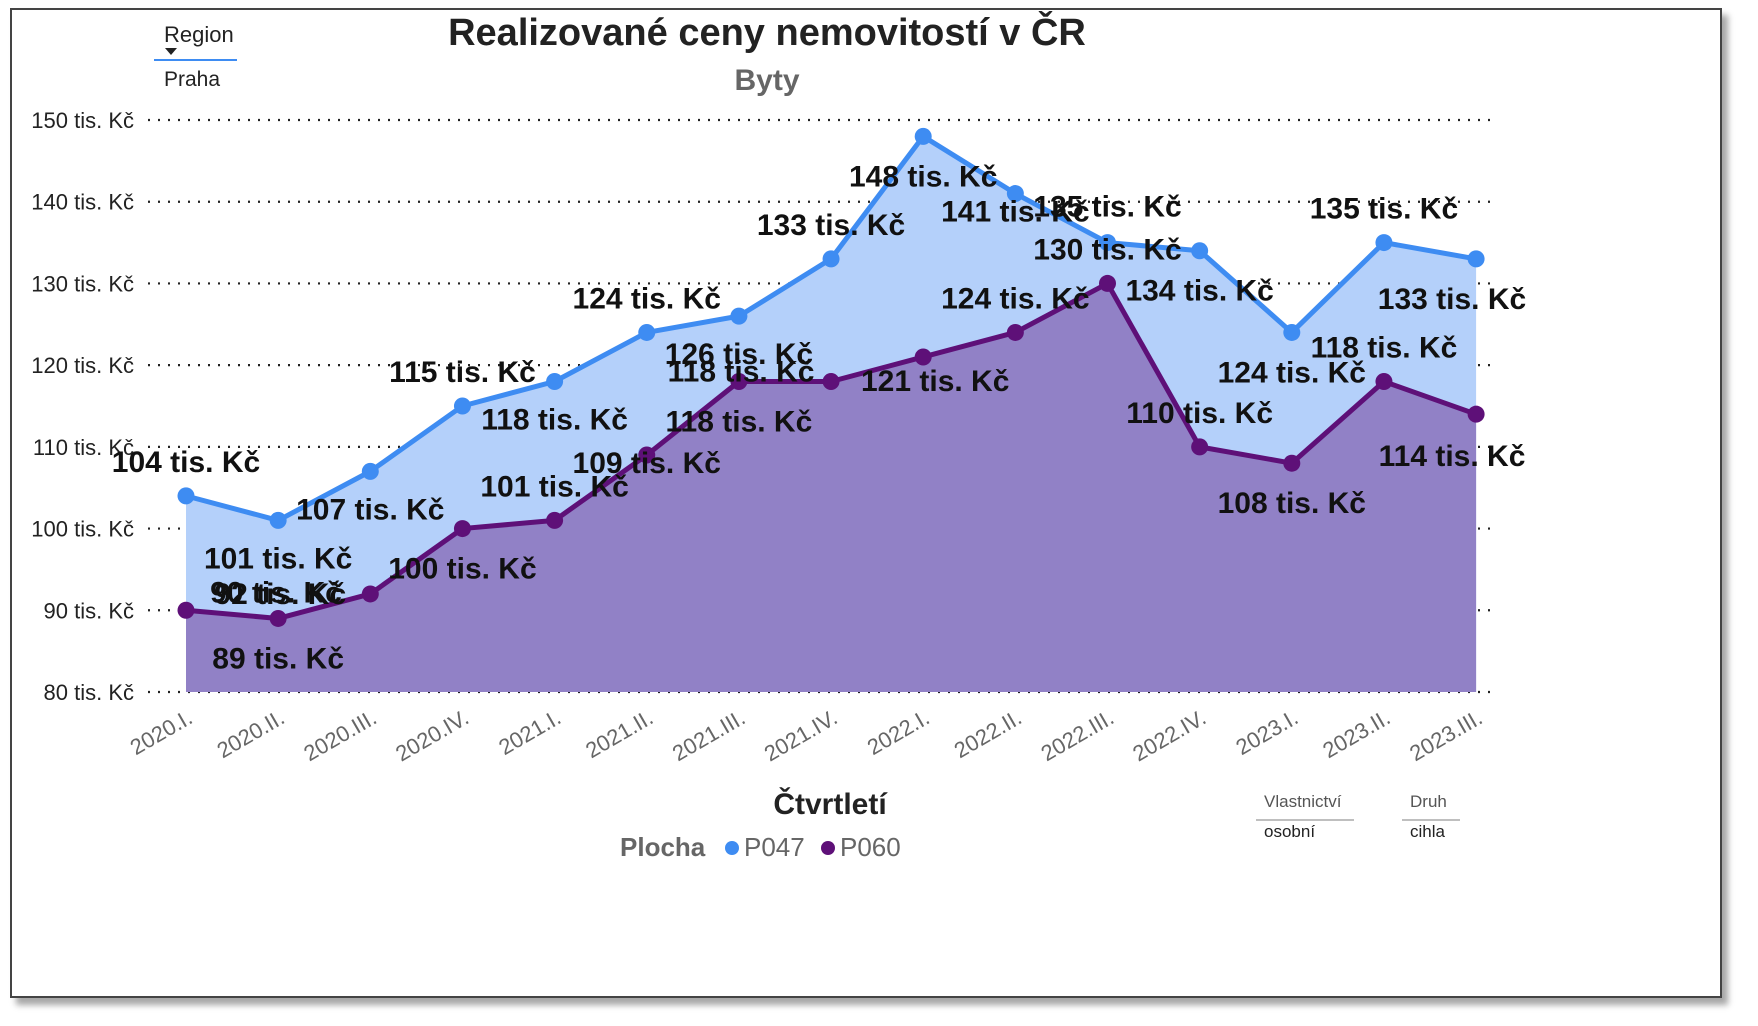  Describe the element at coordinates (766, 80) in the screenshot. I see `chart-subtitle: Byty` at that location.